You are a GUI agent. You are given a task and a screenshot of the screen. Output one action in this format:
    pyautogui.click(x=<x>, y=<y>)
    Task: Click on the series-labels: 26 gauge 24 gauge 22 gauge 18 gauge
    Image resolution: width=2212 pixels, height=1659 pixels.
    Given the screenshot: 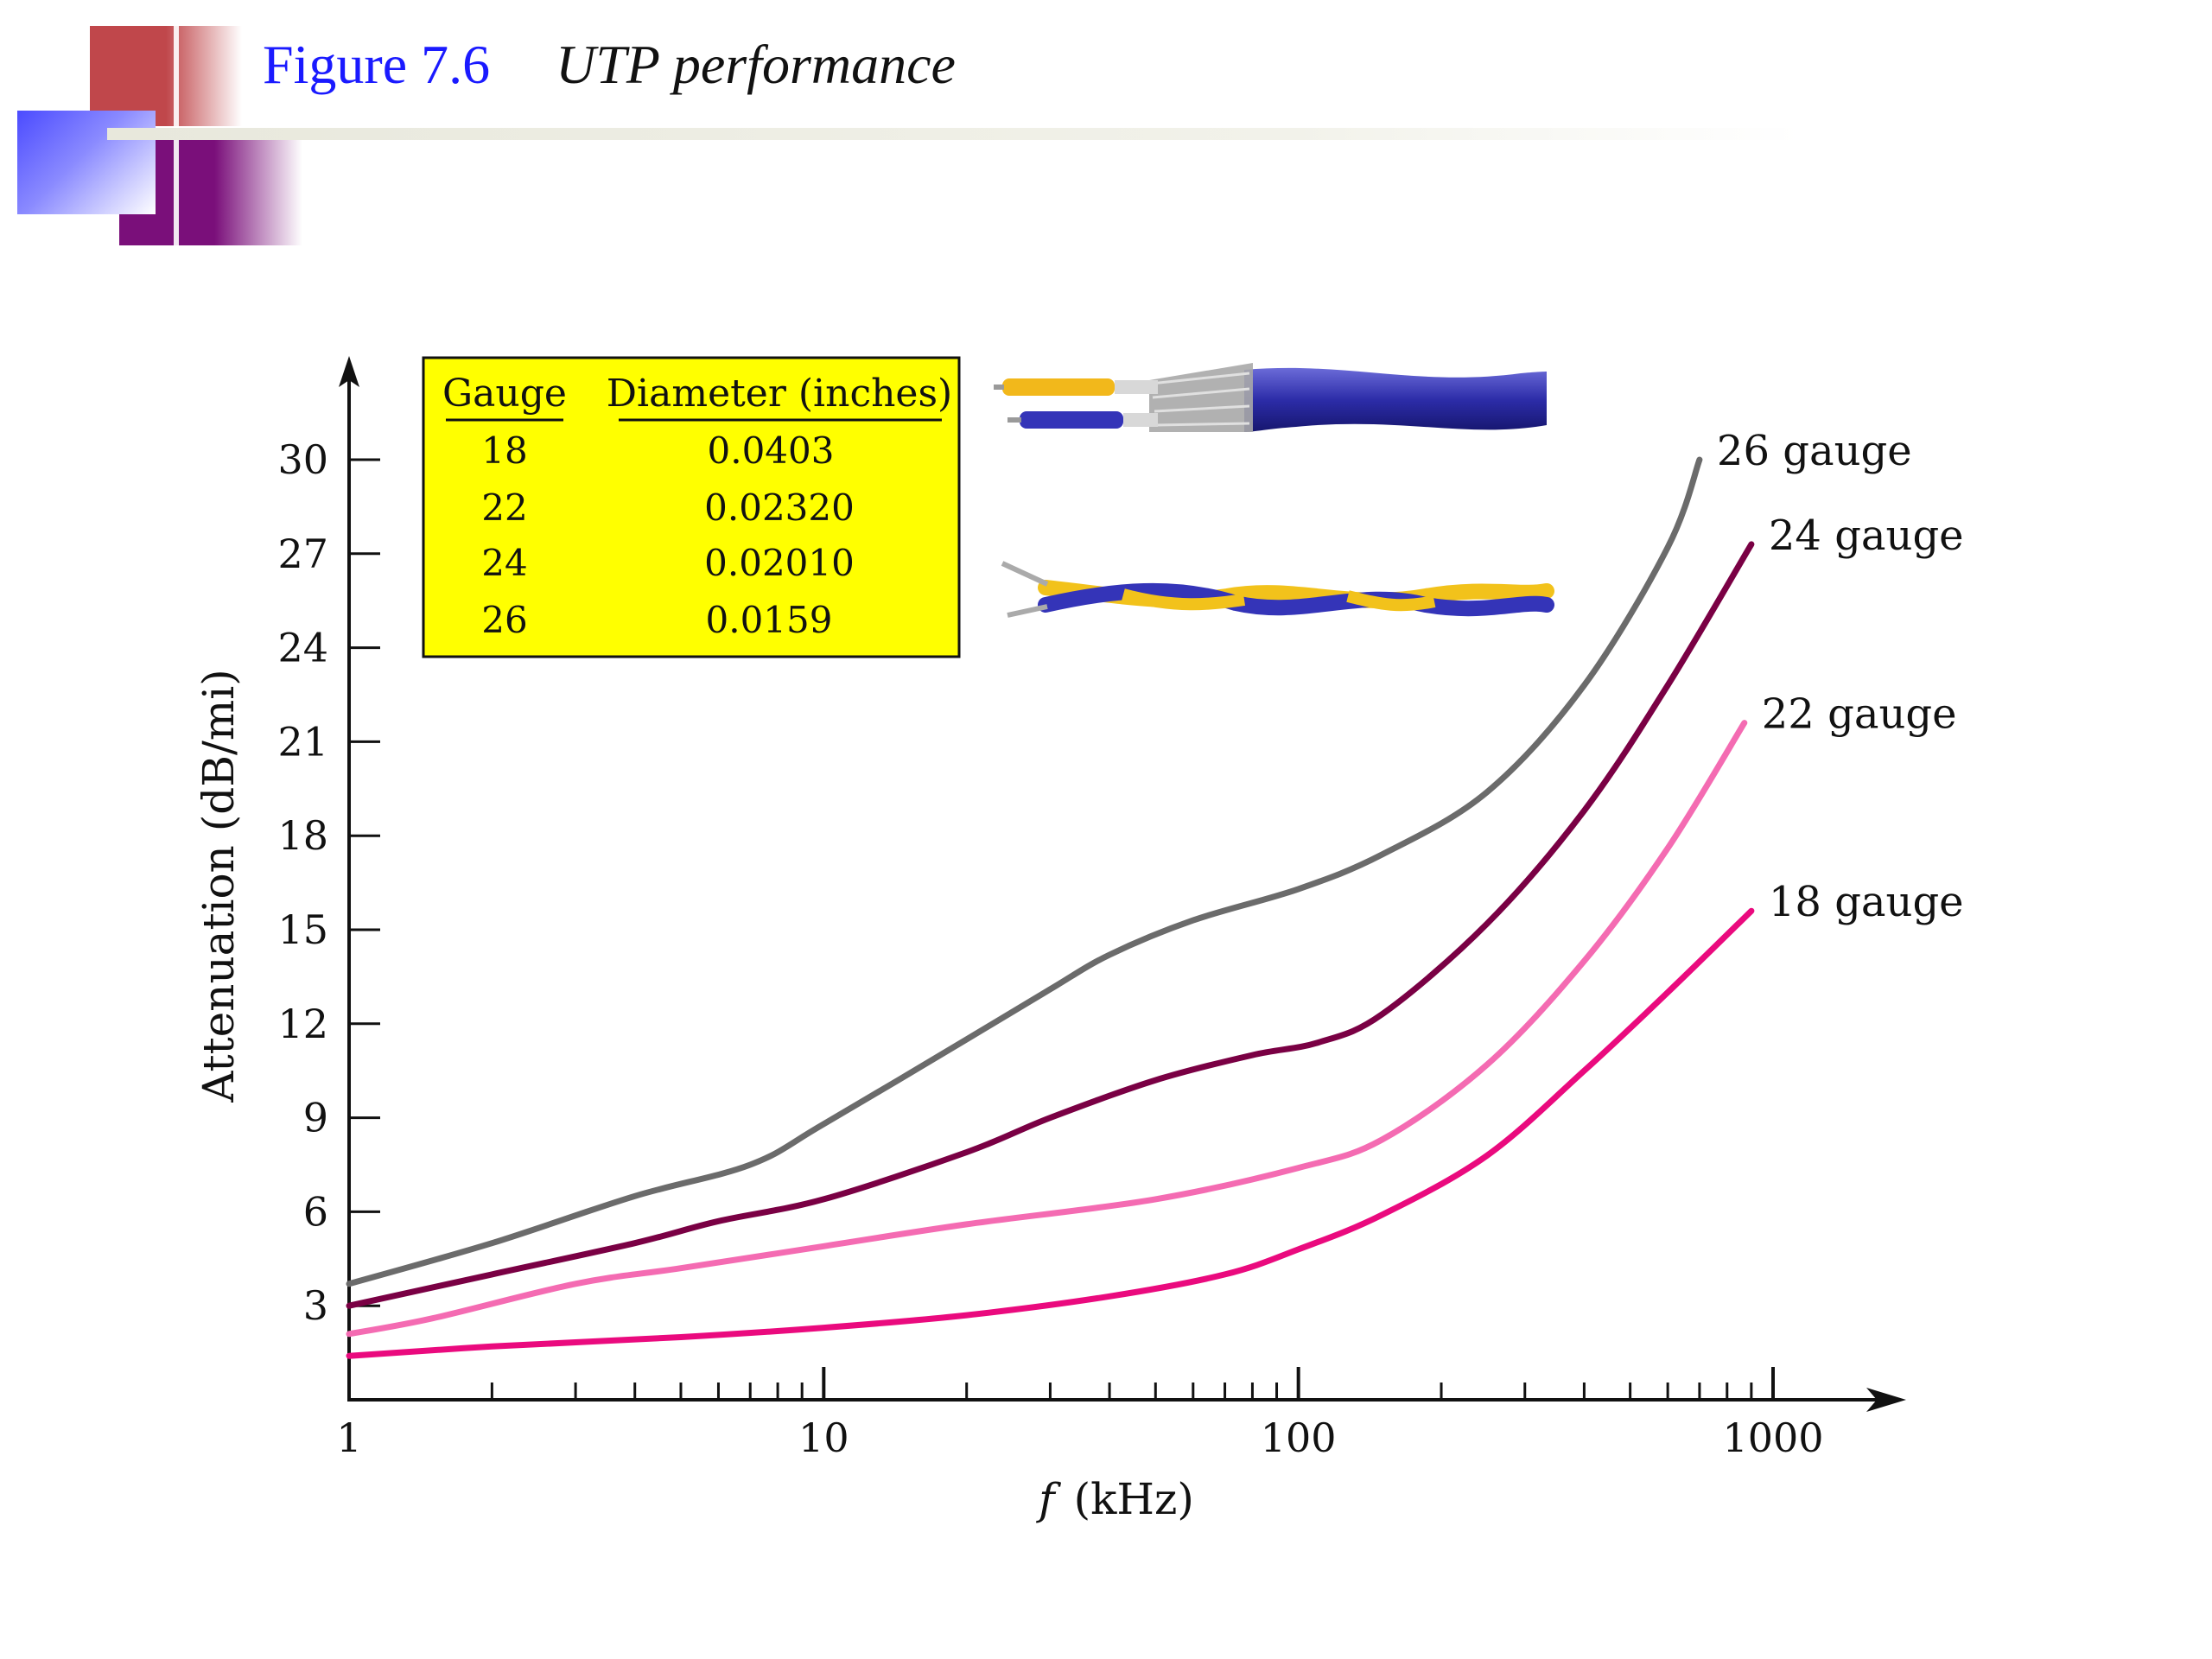 What is the action you would take?
    pyautogui.click(x=1840, y=676)
    